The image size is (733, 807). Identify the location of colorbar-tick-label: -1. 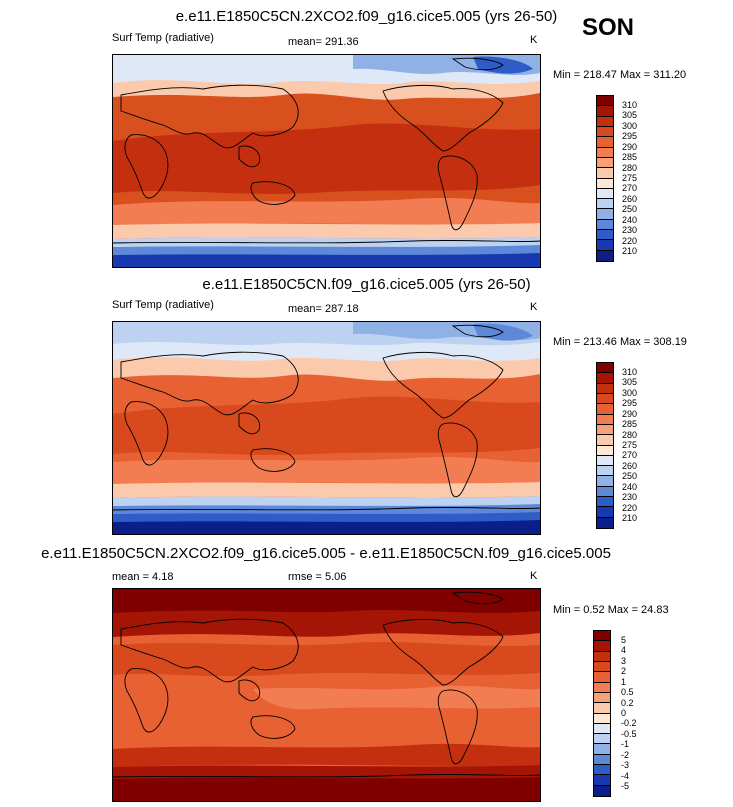
(625, 744).